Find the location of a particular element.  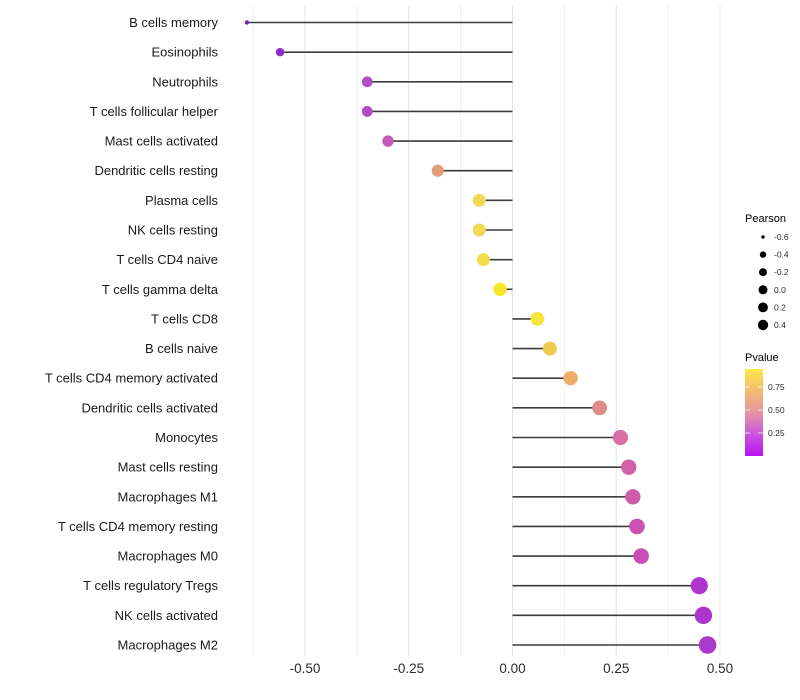

lollipop-row: Macrophages M1 is located at coordinates (379, 497).